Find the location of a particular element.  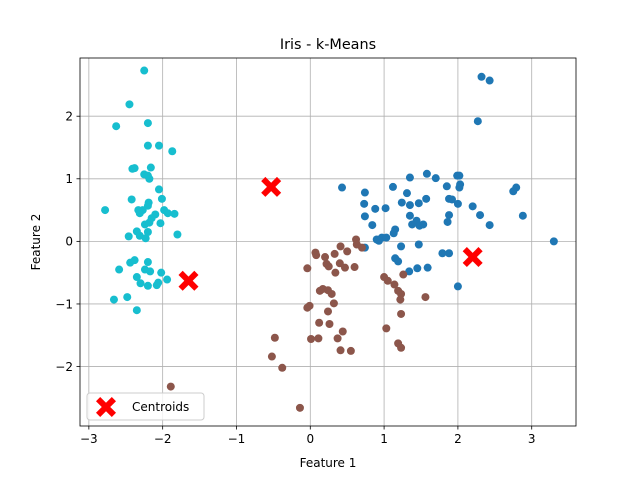

y-tick-label: 0 is located at coordinates (69, 242).